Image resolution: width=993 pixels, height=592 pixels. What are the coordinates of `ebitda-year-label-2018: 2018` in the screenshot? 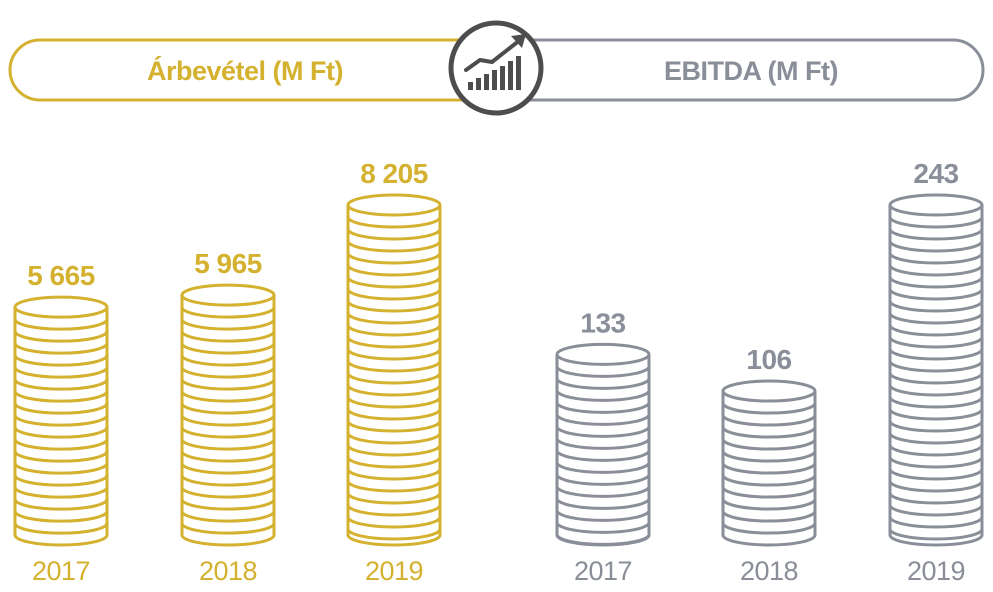 It's located at (769, 571).